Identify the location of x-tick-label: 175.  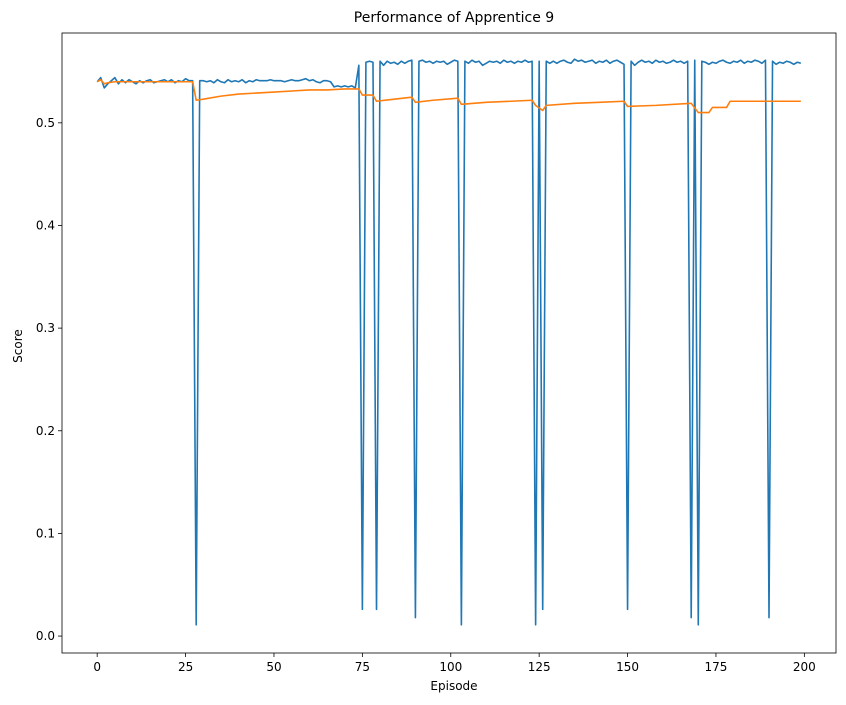
(716, 667).